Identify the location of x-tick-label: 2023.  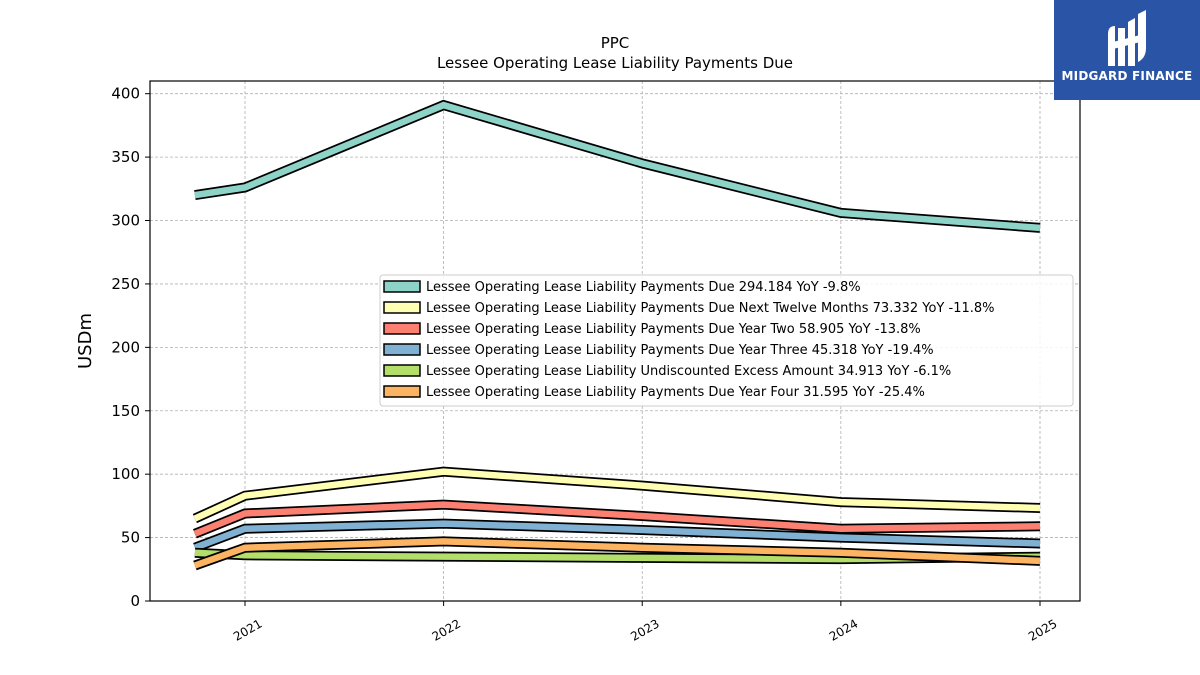
(644, 629).